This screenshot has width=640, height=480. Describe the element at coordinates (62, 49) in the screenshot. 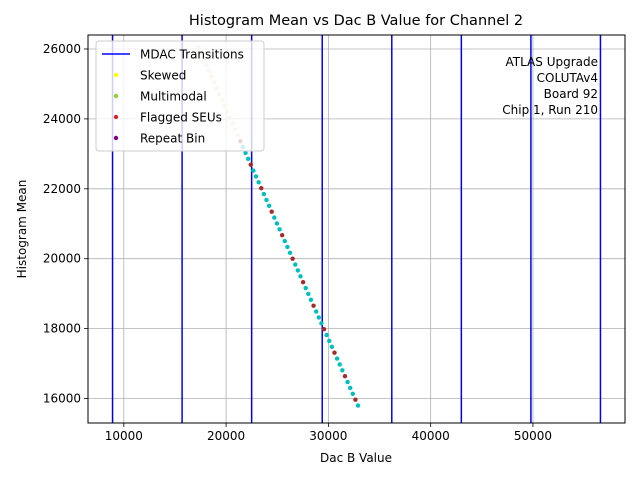

I see `y-tick-label: 26000` at that location.